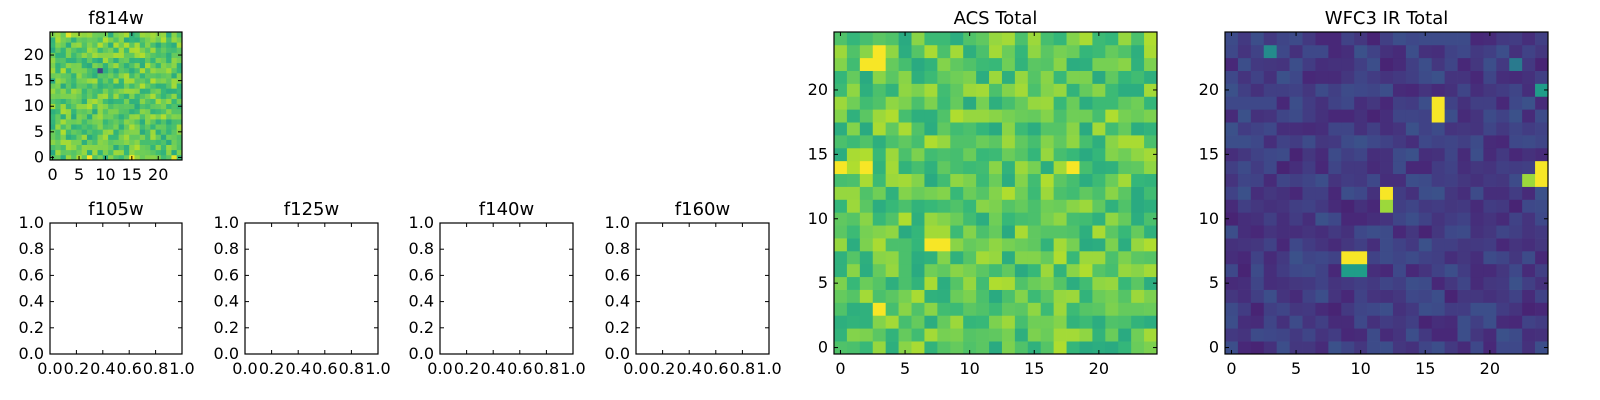 Image resolution: width=1600 pixels, height=400 pixels. I want to click on y-tick-label: 5, so click(823, 282).